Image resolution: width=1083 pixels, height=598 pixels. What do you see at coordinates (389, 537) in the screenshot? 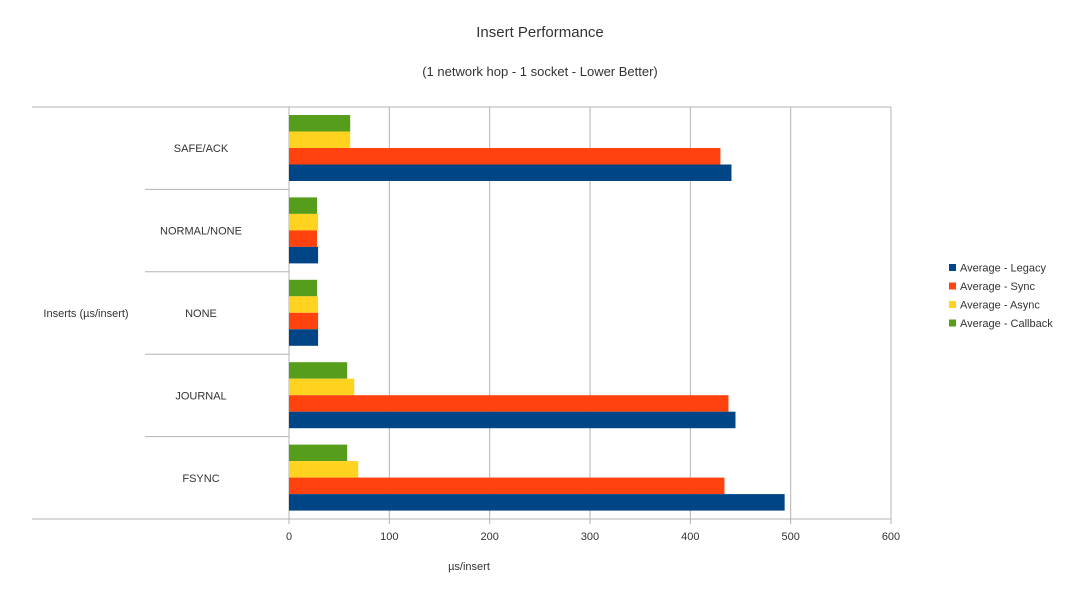
I see `x-tick-label: 100` at bounding box center [389, 537].